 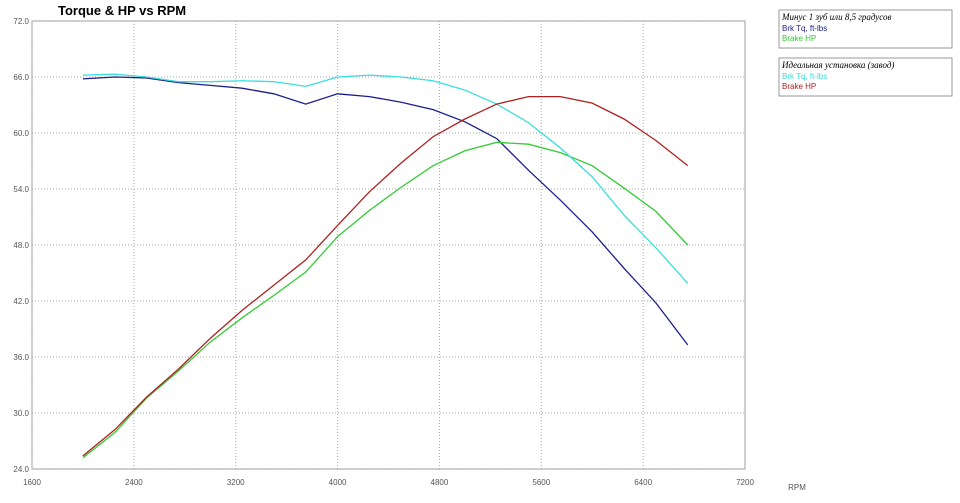 I want to click on y-tick-label: 42.0, so click(x=21, y=301).